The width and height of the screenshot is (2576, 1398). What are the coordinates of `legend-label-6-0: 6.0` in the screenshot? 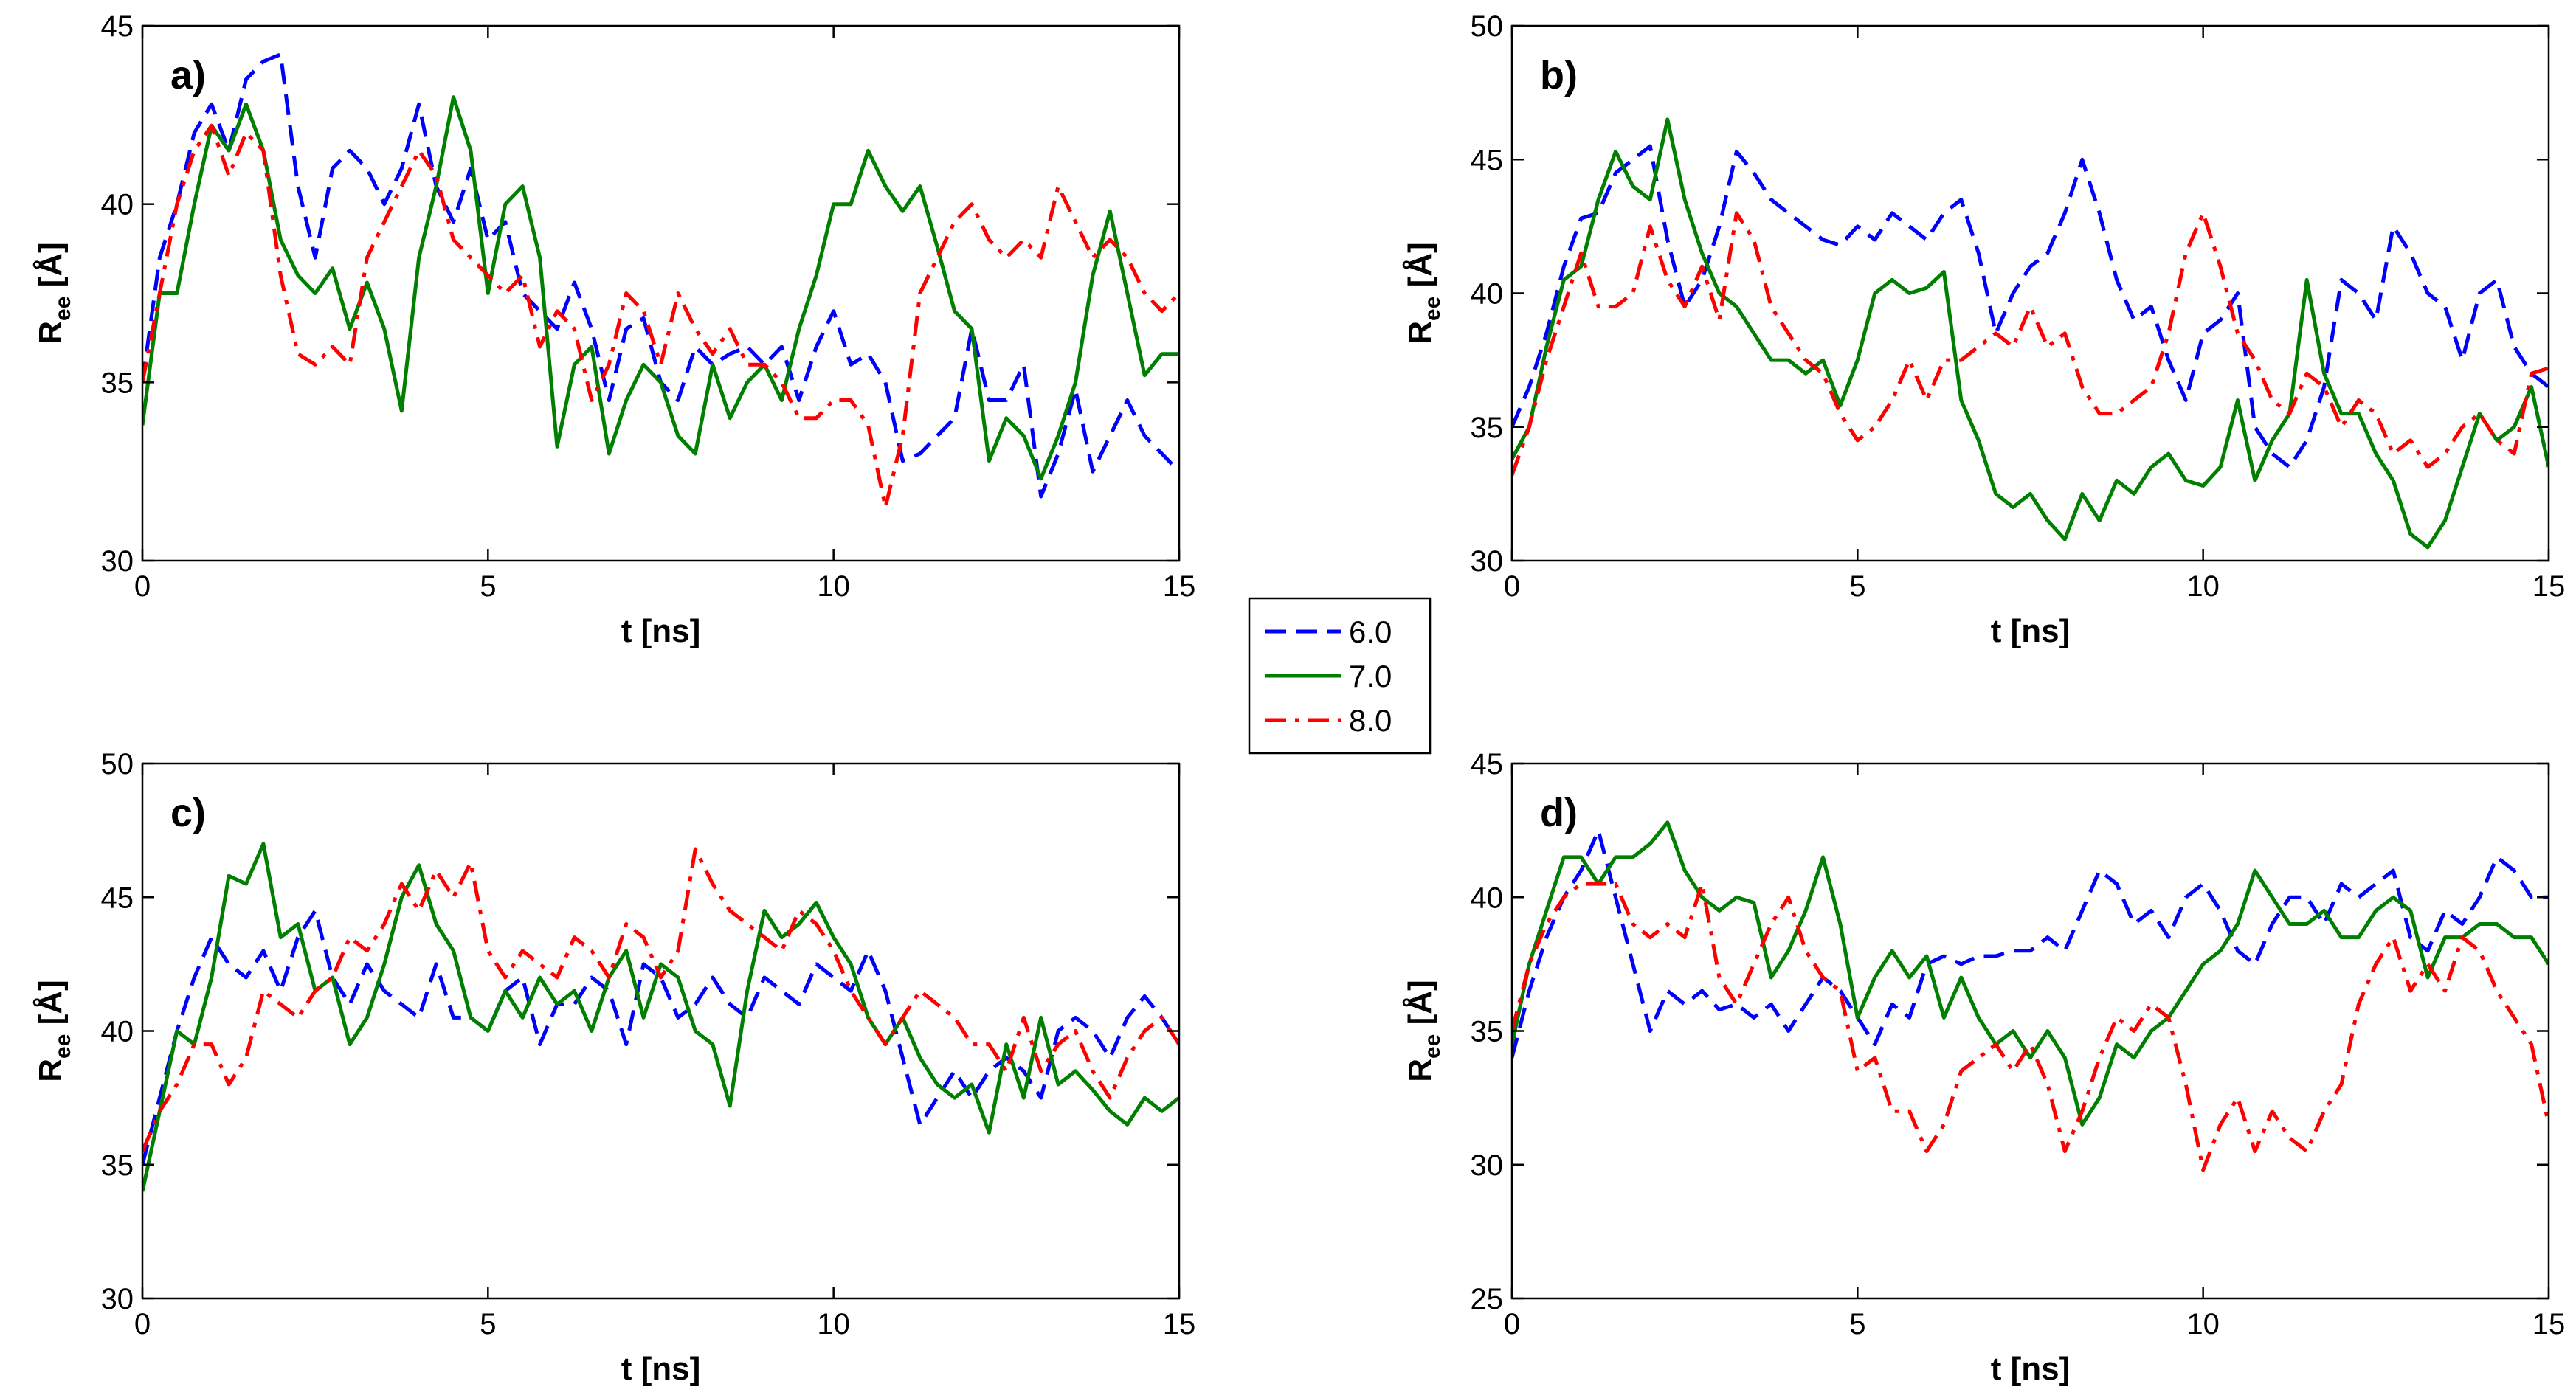 It's located at (1371, 632).